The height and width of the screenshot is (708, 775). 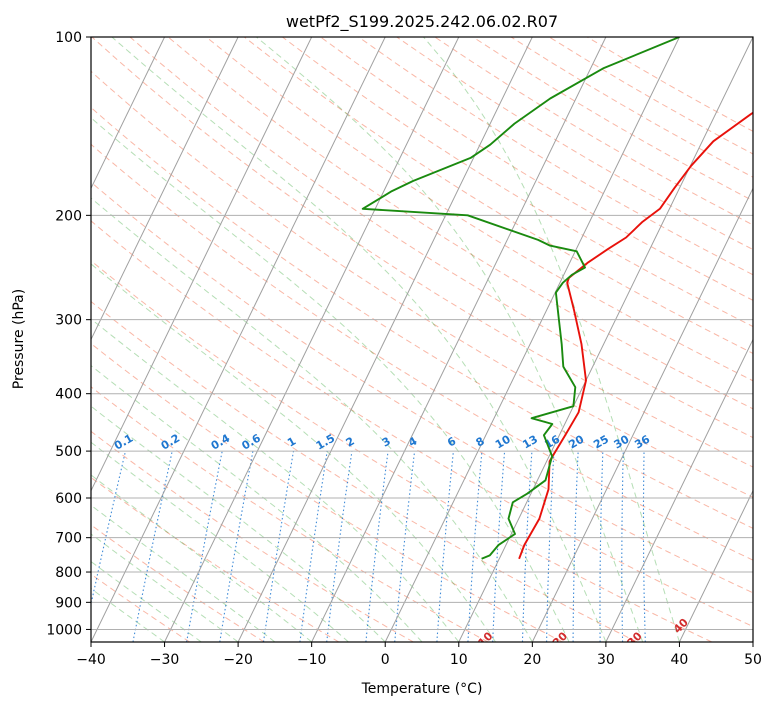 What do you see at coordinates (68, 321) in the screenshot?
I see `y-tick-label: 300` at bounding box center [68, 321].